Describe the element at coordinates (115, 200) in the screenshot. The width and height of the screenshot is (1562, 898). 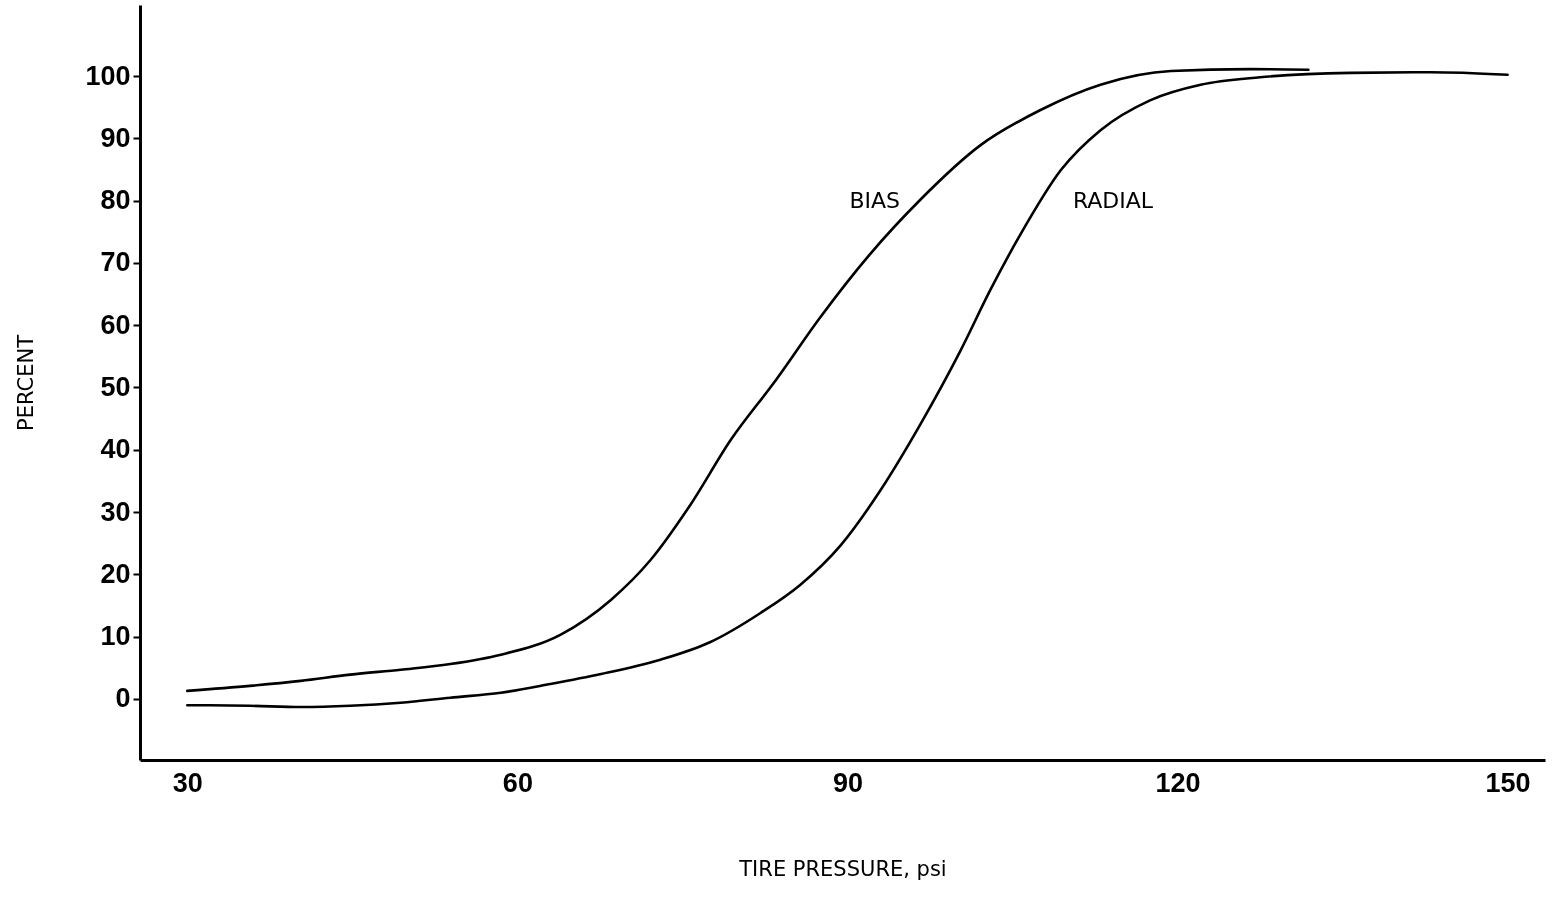
I see `y-tick-label: 80` at that location.